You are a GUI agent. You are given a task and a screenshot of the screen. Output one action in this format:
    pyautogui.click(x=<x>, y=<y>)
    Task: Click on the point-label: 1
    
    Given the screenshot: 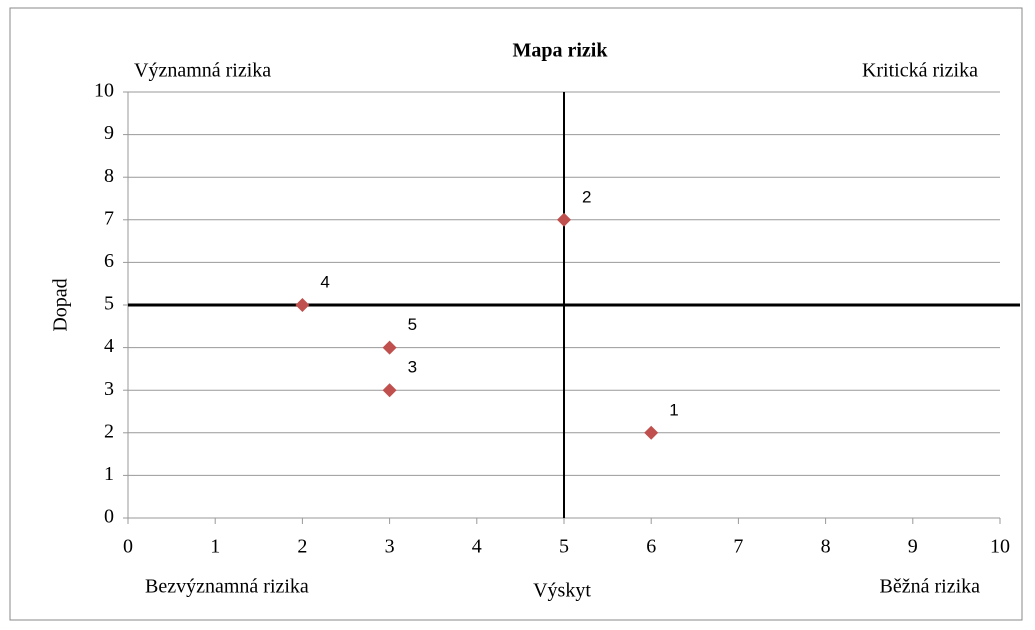 What is the action you would take?
    pyautogui.click(x=673, y=409)
    